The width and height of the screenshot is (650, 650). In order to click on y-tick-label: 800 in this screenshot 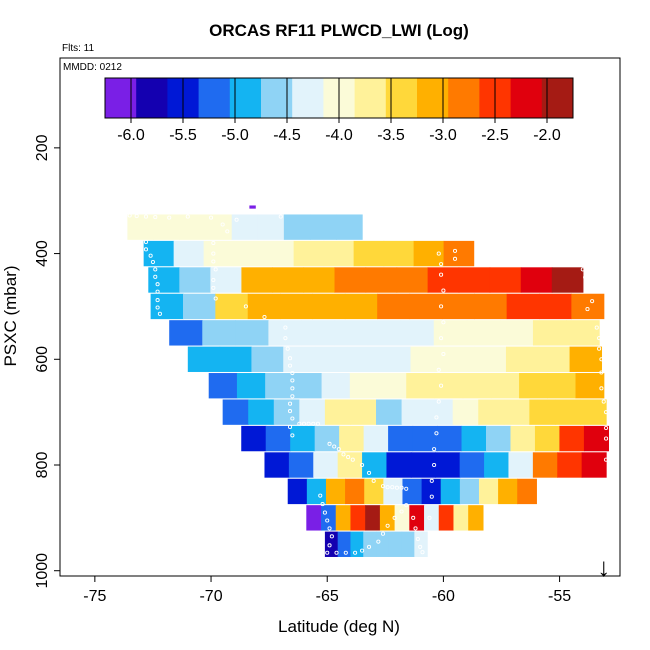, I will do `click(42, 465)`.